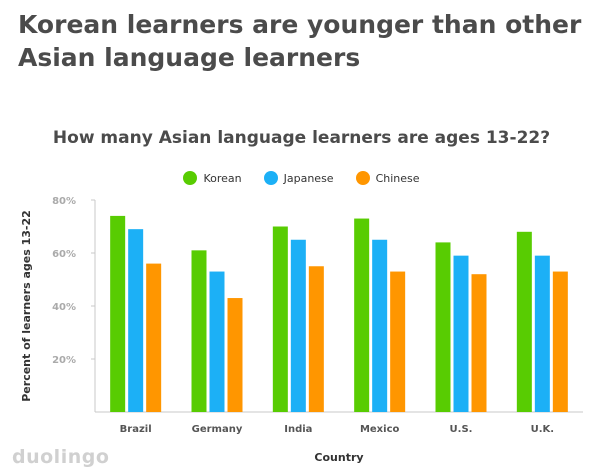  What do you see at coordinates (217, 429) in the screenshot?
I see `x-tick-label: Germany` at bounding box center [217, 429].